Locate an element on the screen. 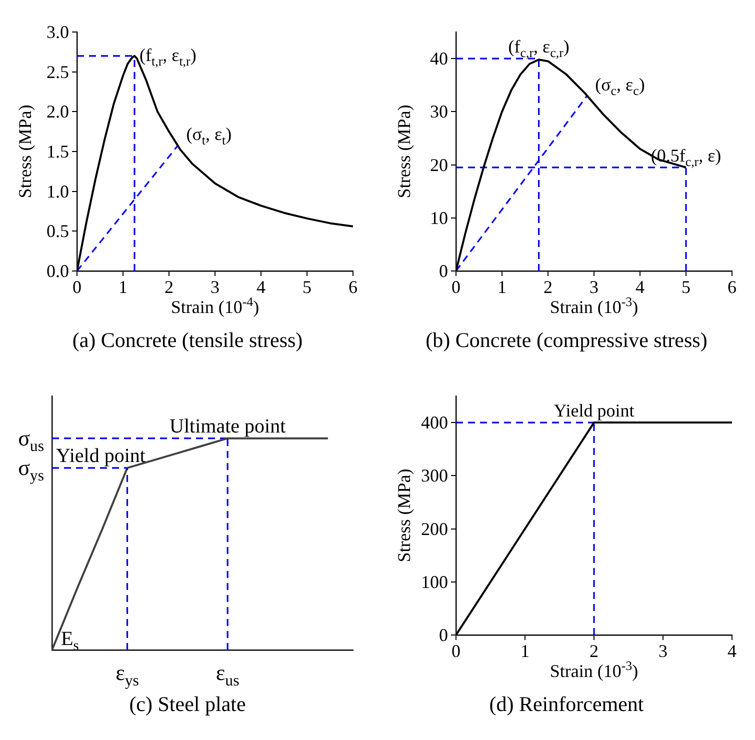 The width and height of the screenshot is (755, 740). y-tick-label: 100 is located at coordinates (434, 582).